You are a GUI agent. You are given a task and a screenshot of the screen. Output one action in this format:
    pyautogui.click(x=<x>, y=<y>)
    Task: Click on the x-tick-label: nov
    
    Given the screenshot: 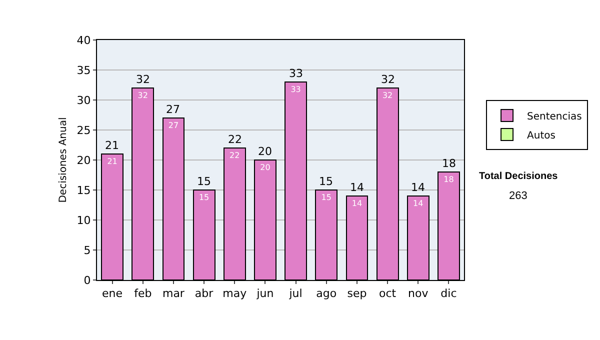 What is the action you would take?
    pyautogui.click(x=418, y=293)
    